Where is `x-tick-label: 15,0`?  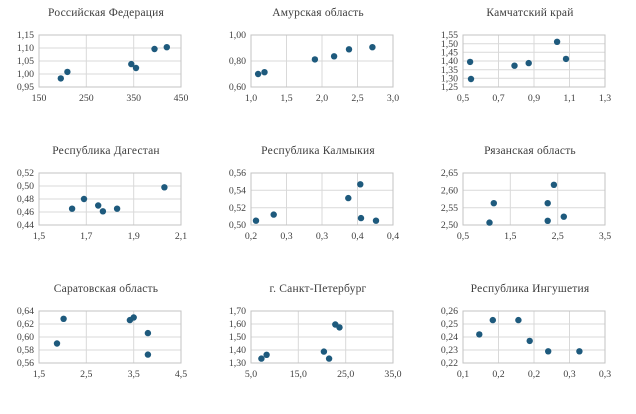 x-tick-label: 15,0 is located at coordinates (298, 374).